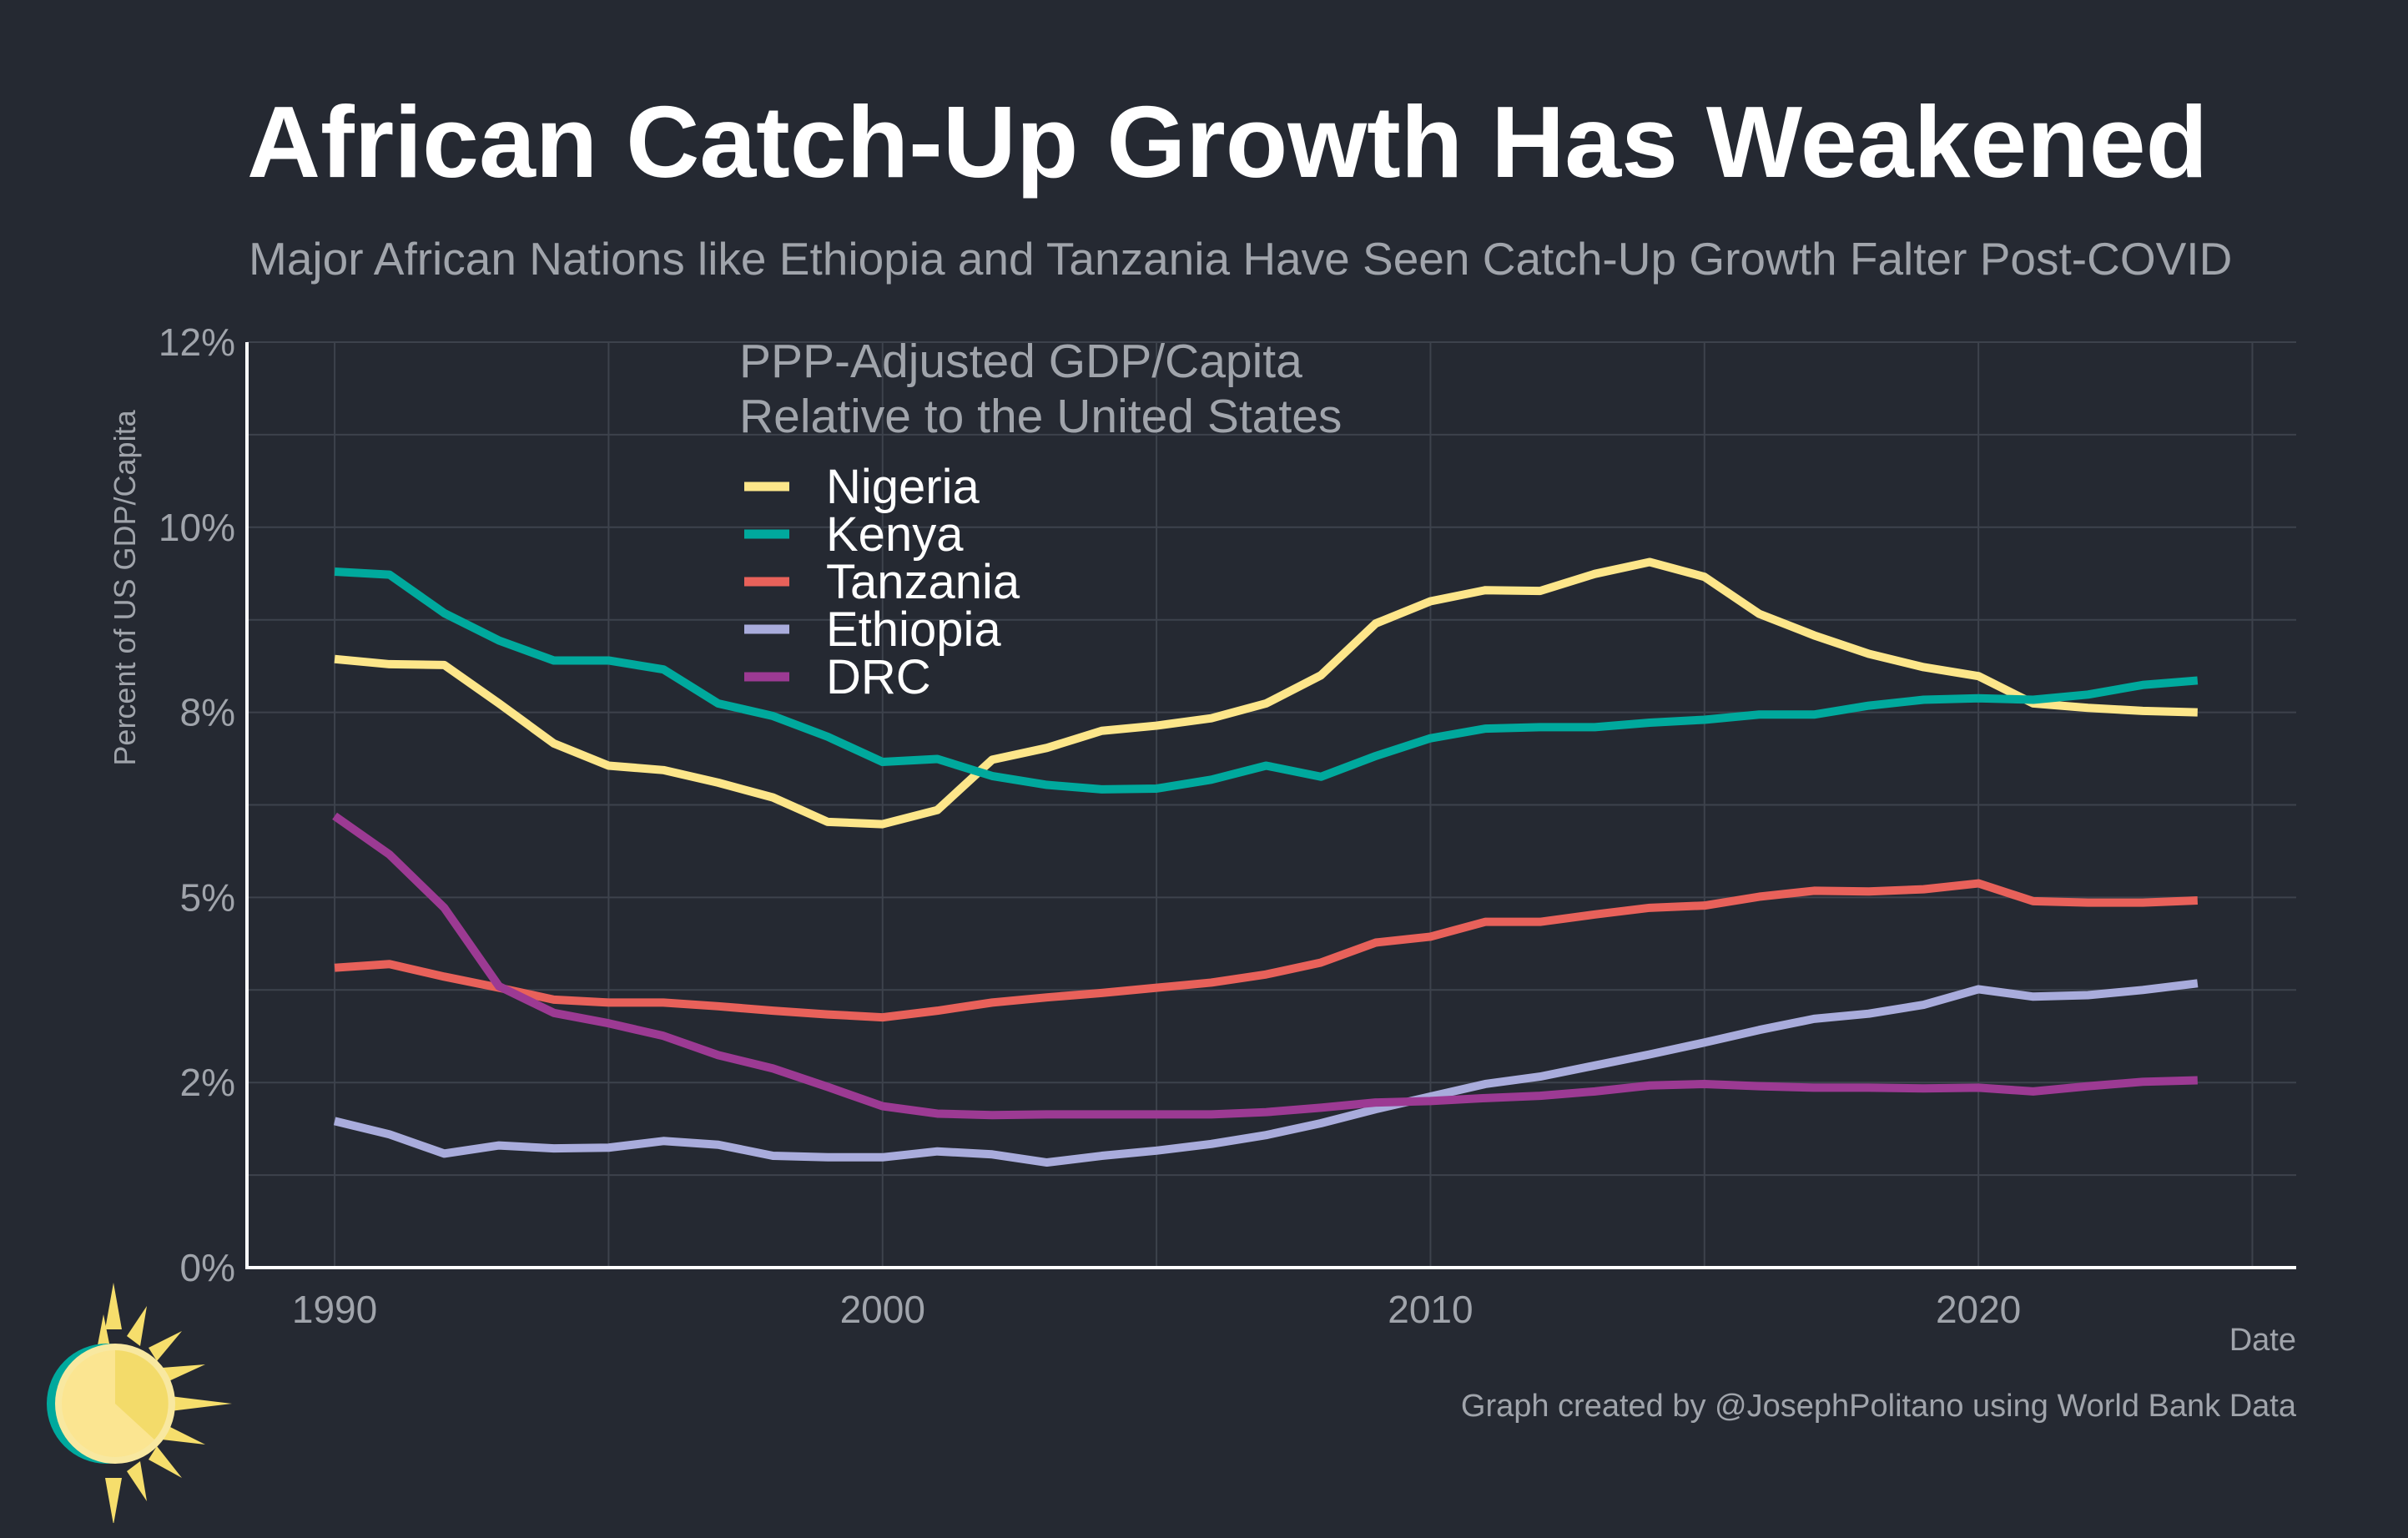  I want to click on legend-subtitle: Relative to the United States, so click(1040, 416).